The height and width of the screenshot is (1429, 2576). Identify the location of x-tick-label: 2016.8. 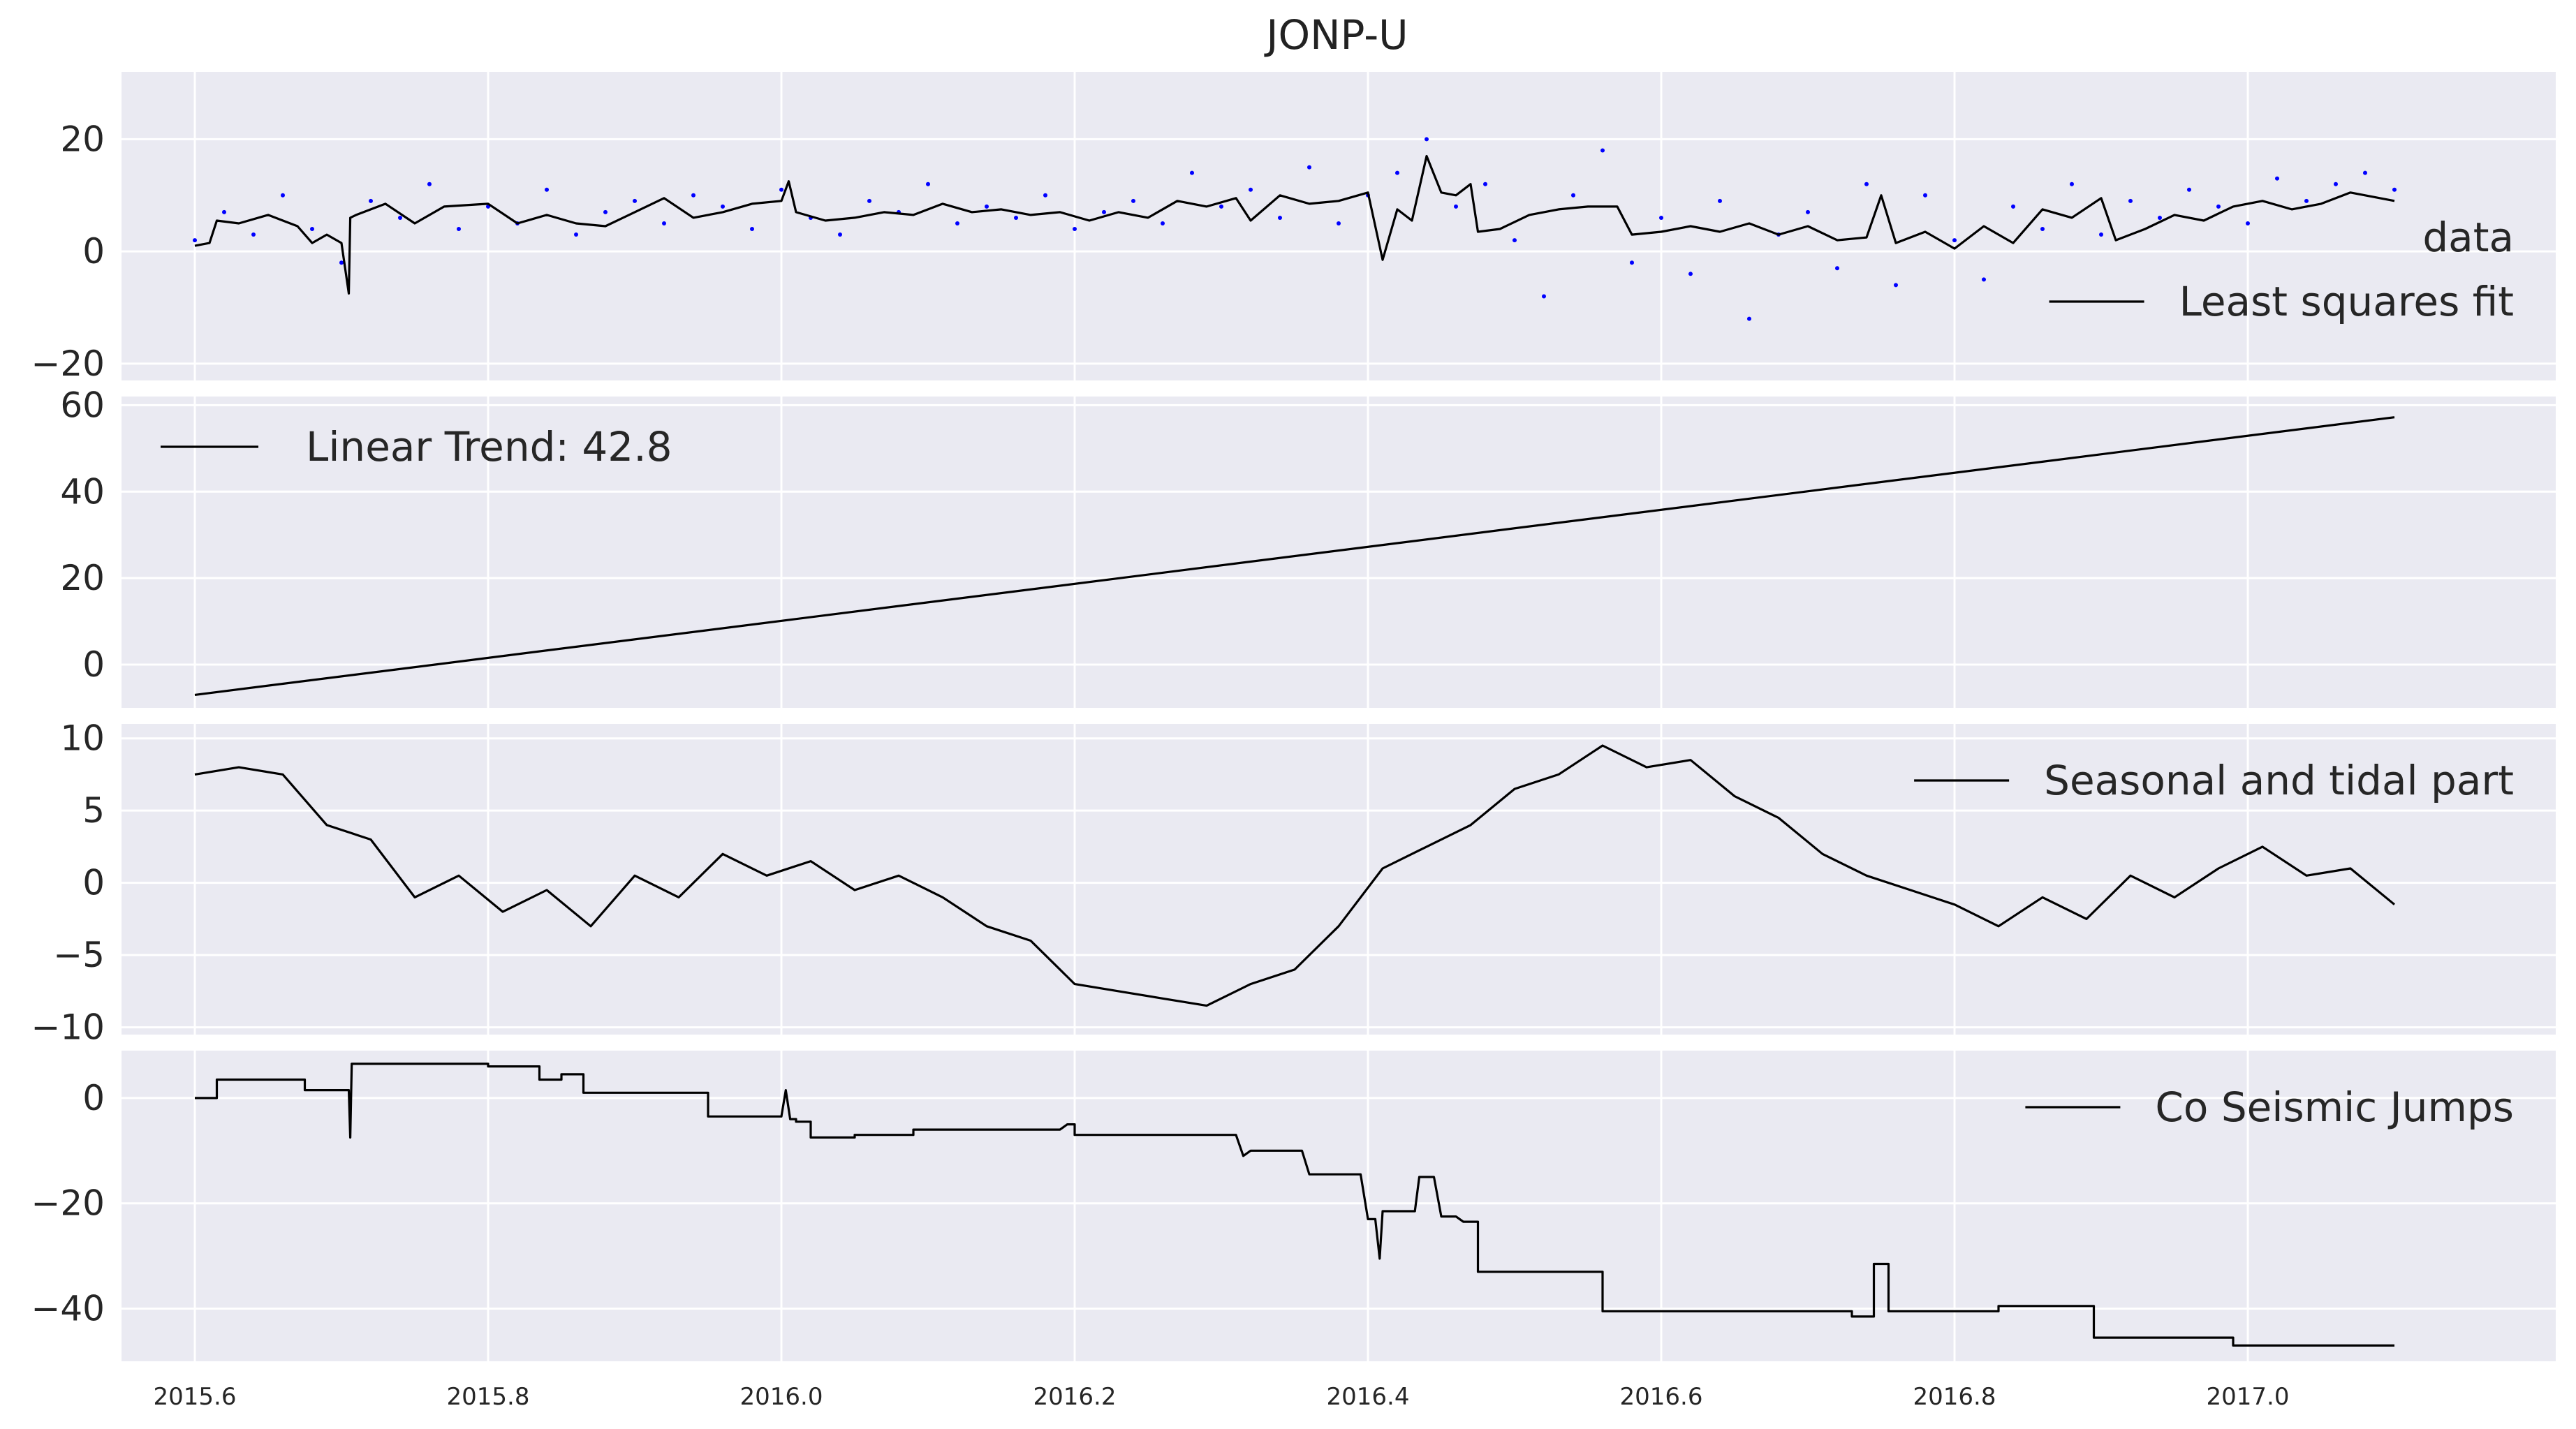
(1954, 1397).